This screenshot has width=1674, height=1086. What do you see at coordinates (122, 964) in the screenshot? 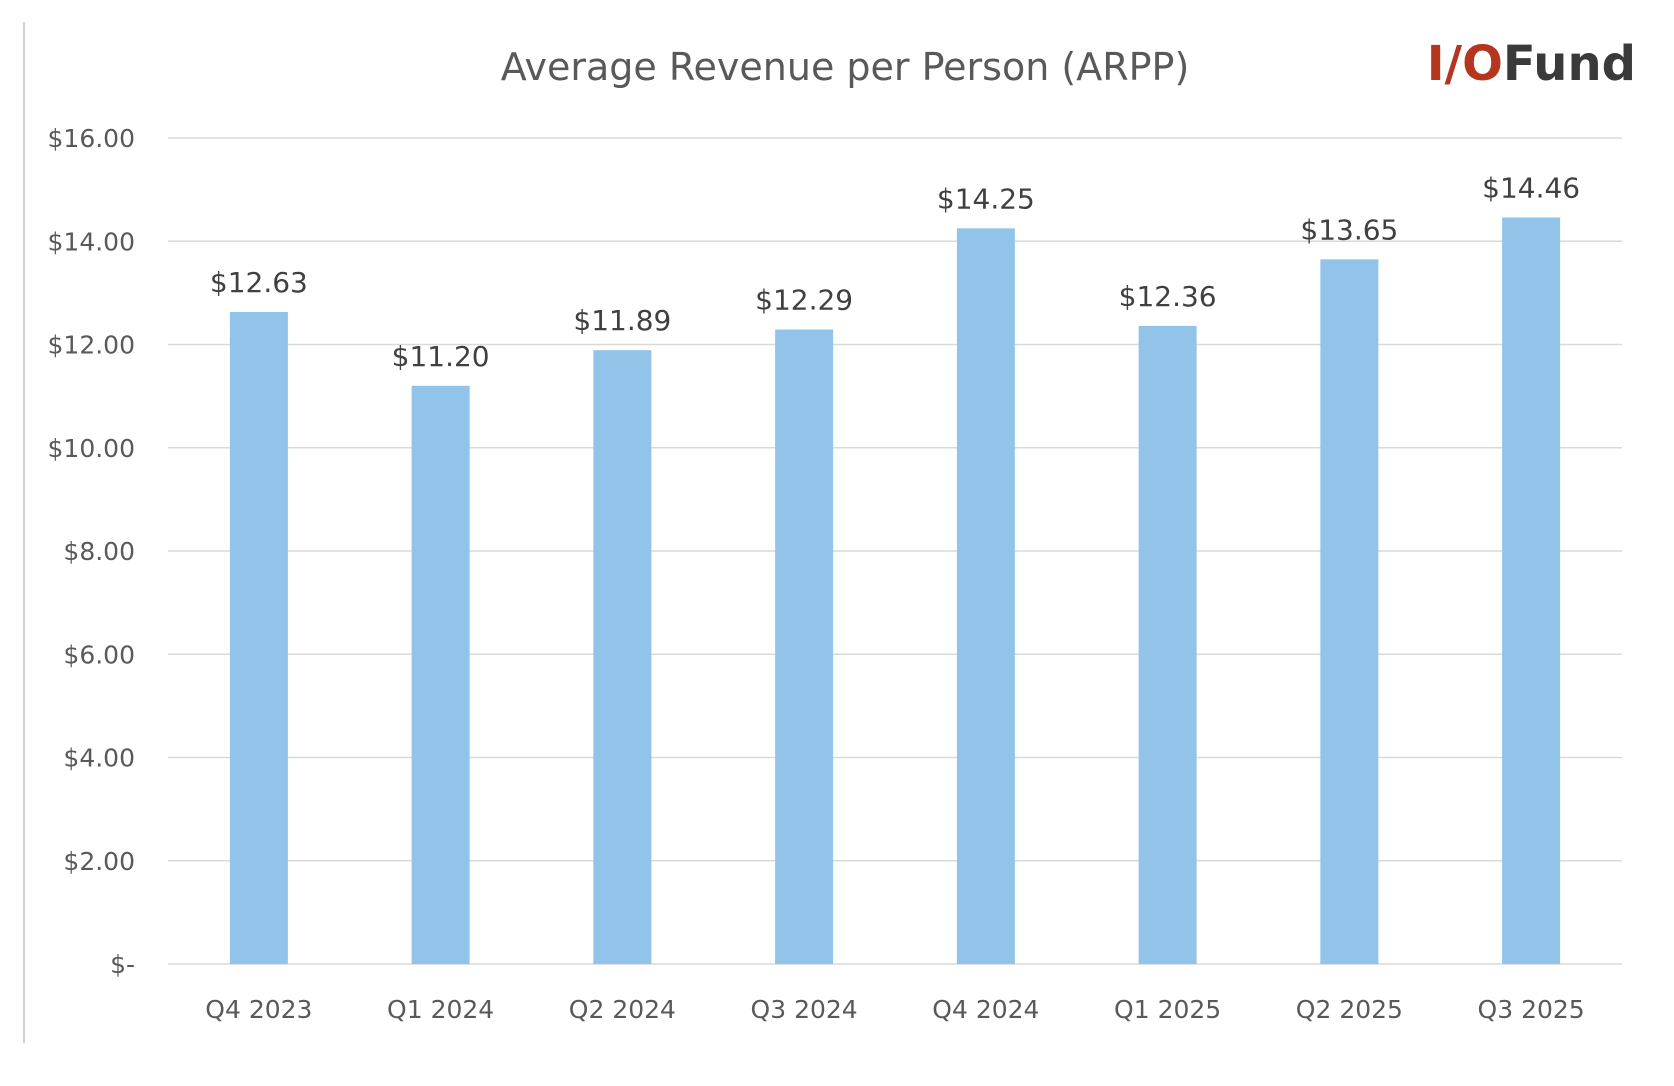
I see `y-tick-label: $-` at bounding box center [122, 964].